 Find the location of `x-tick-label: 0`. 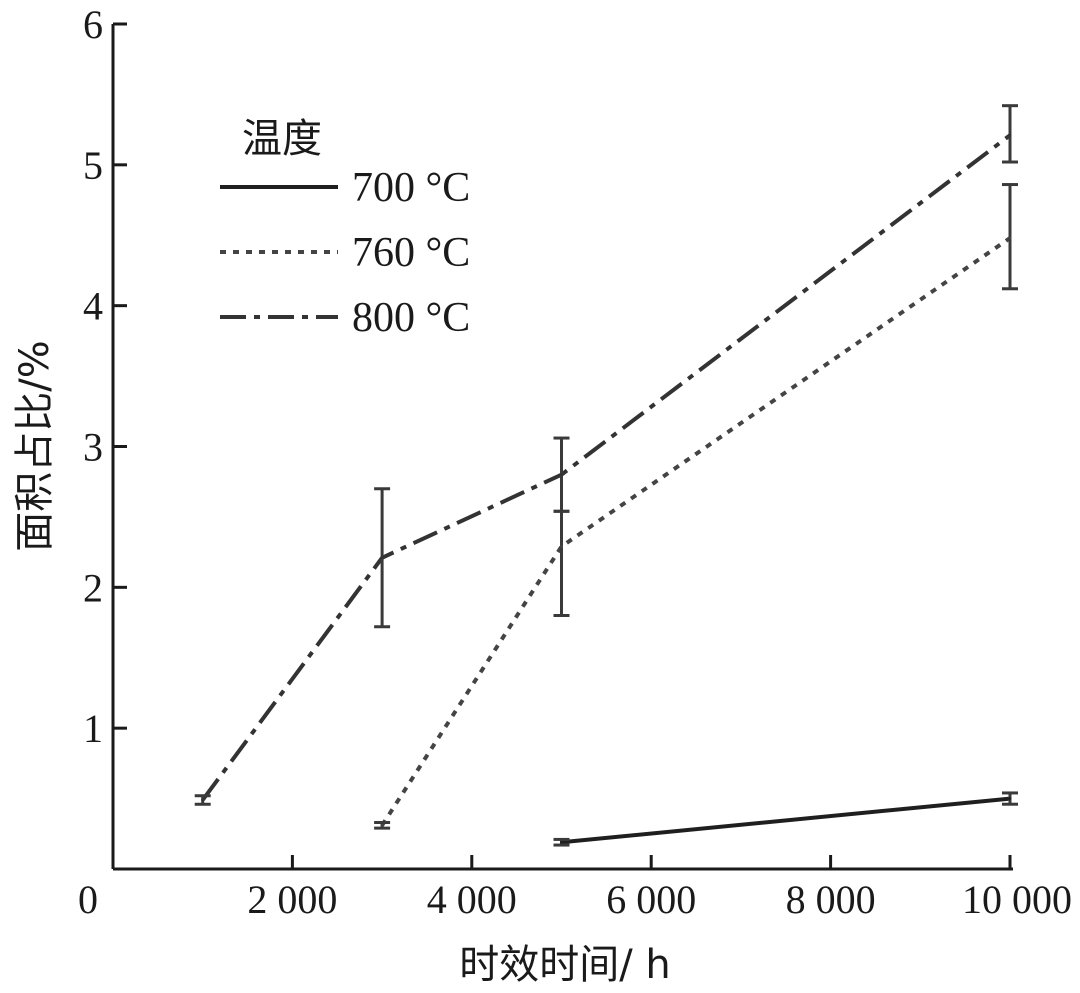

x-tick-label: 0 is located at coordinates (88, 899).